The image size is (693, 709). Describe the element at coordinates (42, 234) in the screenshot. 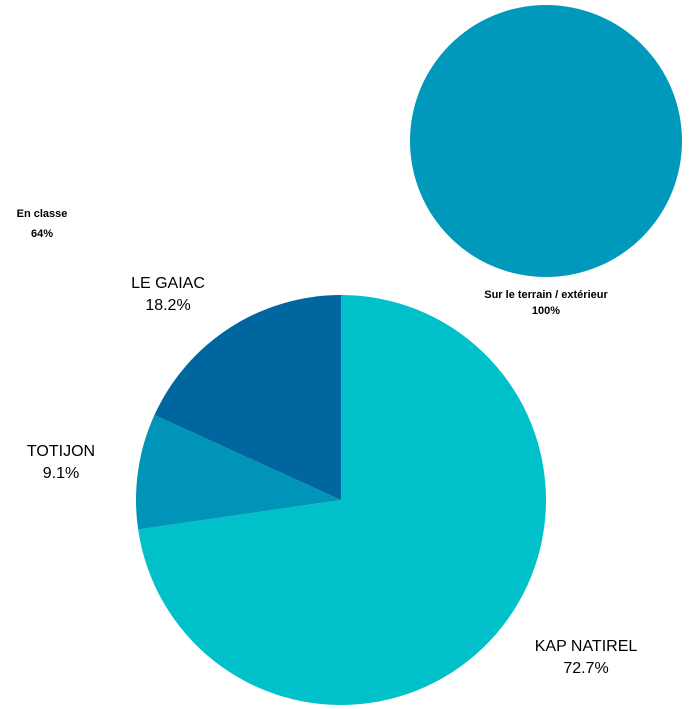

I see `annotation-value: 64%` at that location.